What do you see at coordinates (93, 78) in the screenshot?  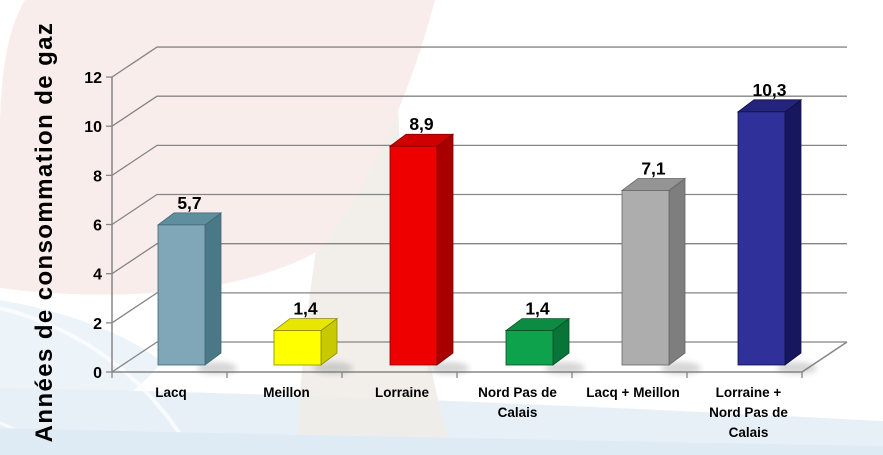 I see `y-tick-label: 12` at bounding box center [93, 78].